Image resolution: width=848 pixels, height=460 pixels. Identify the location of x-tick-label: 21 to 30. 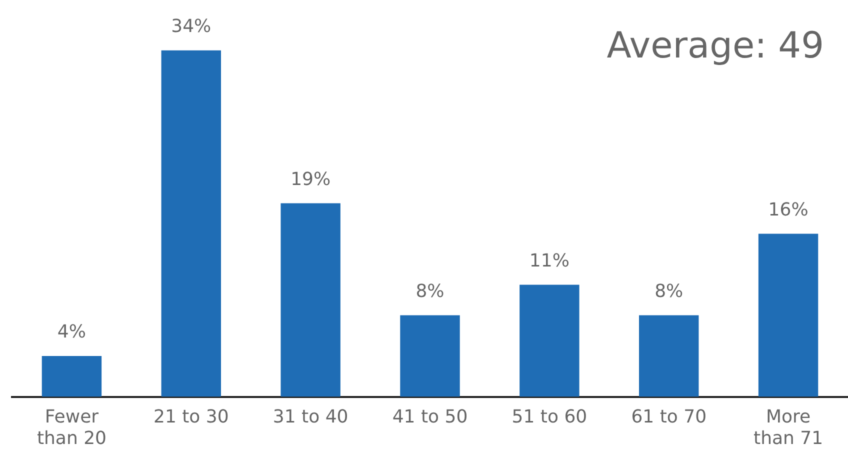
(191, 417).